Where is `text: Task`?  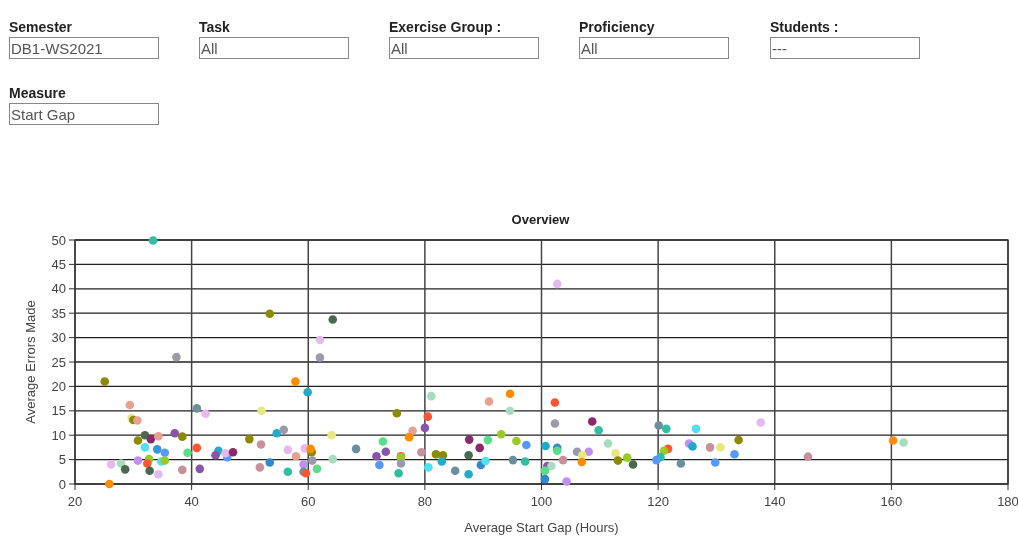 text: Task is located at coordinates (215, 27).